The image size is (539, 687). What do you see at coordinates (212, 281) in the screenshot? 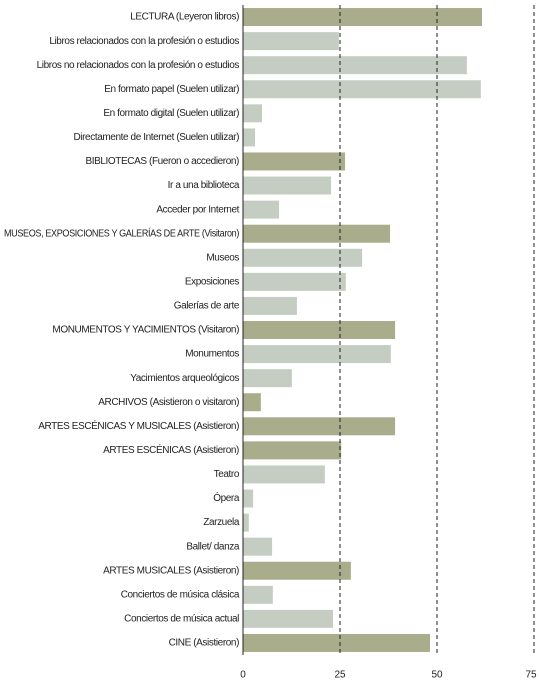
I see `y-tick-label: Exposiciones` at bounding box center [212, 281].